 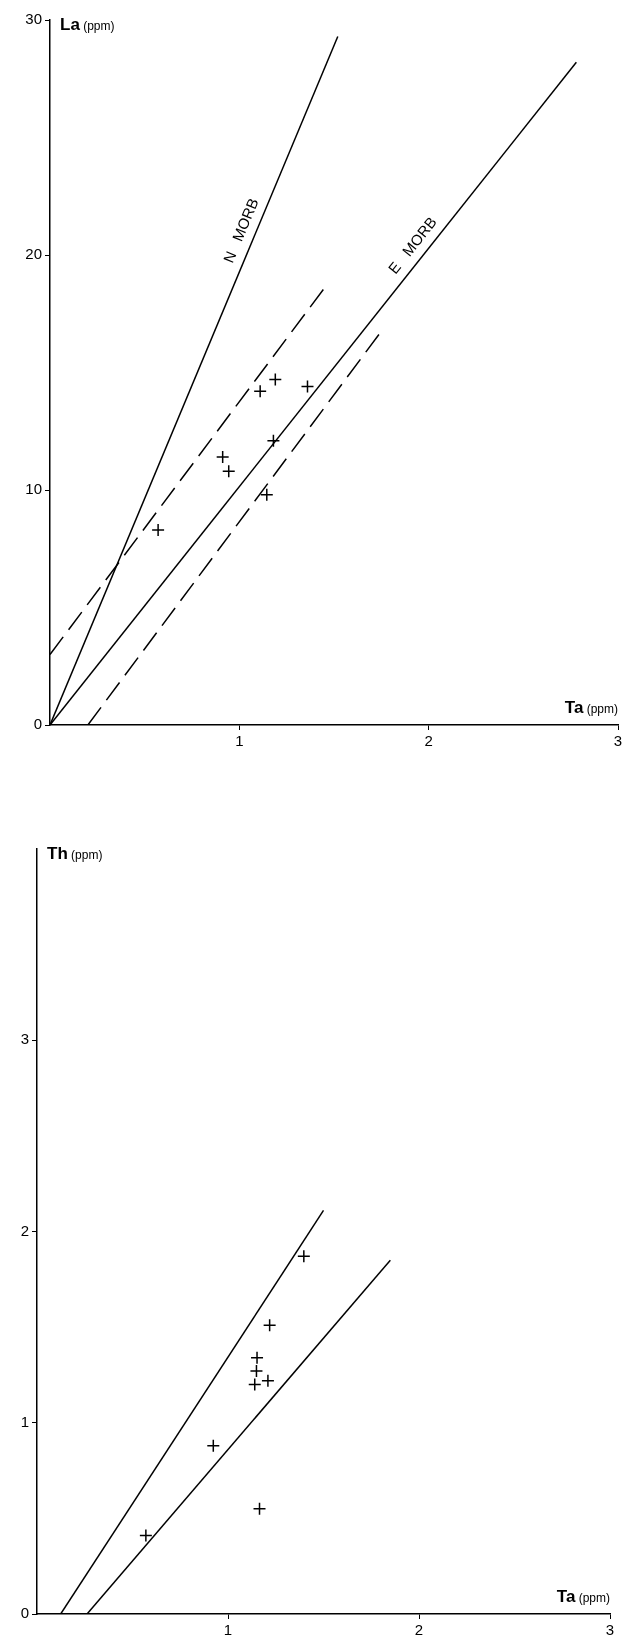 I want to click on y-tick-label: 2, so click(x=24, y=1230).